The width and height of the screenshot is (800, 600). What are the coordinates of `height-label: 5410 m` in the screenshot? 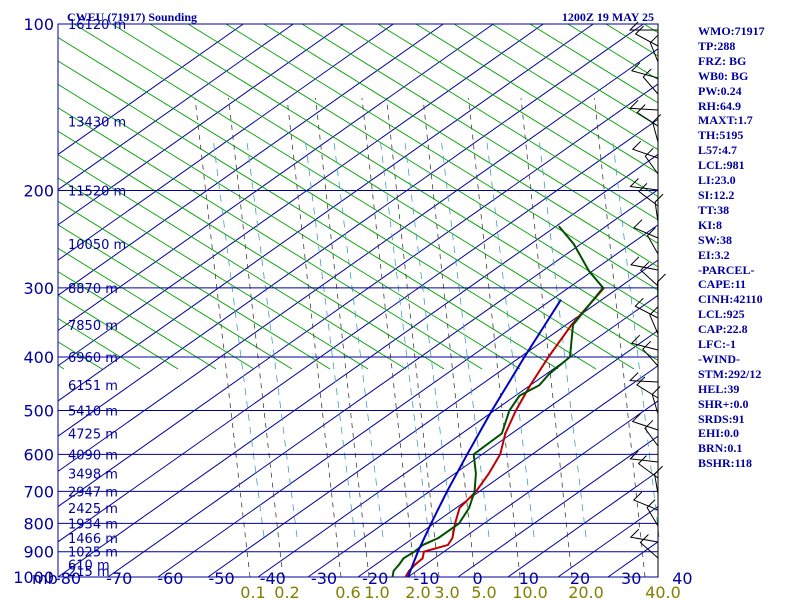 It's located at (93, 412).